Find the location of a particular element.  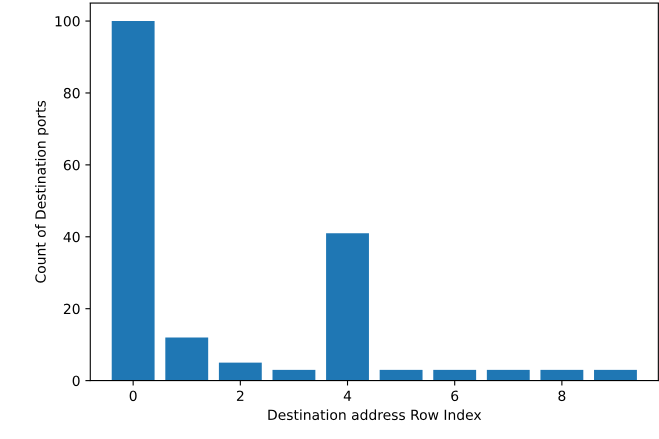

x-tick-label: 0 is located at coordinates (133, 396).